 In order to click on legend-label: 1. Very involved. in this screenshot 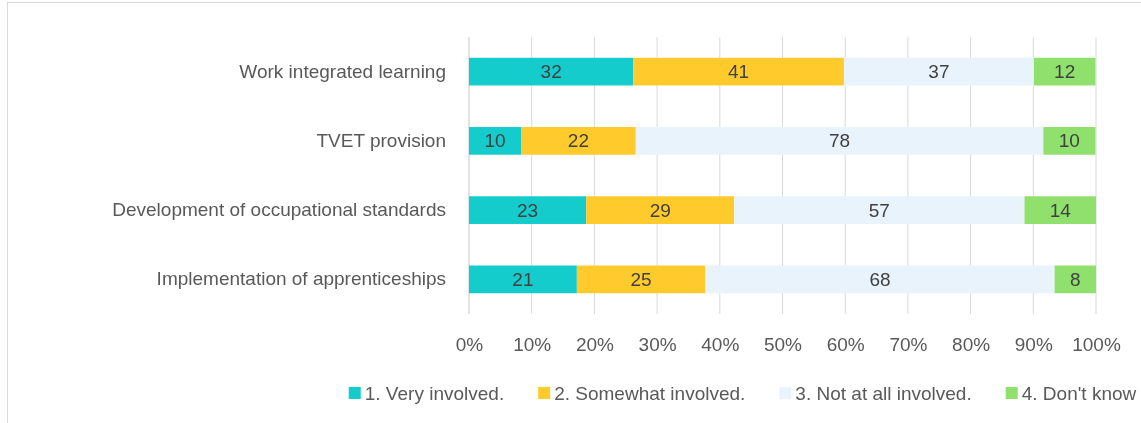, I will do `click(434, 393)`.